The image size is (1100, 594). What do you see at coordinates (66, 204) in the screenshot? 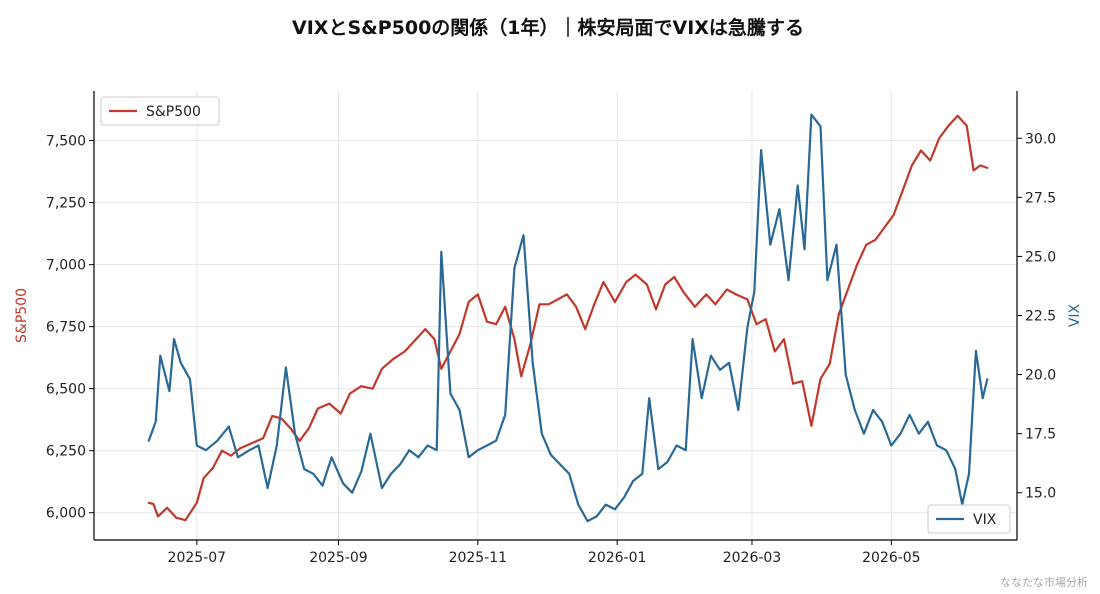
I see `left-tick-label: 7,250` at bounding box center [66, 204].